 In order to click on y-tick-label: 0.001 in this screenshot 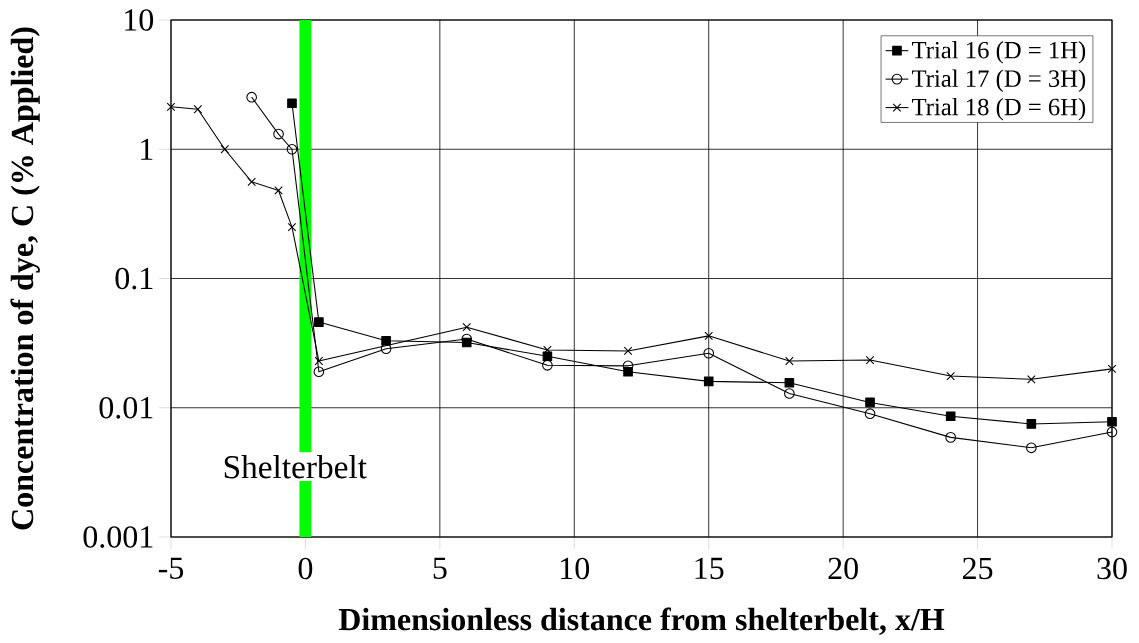, I will do `click(118, 537)`.